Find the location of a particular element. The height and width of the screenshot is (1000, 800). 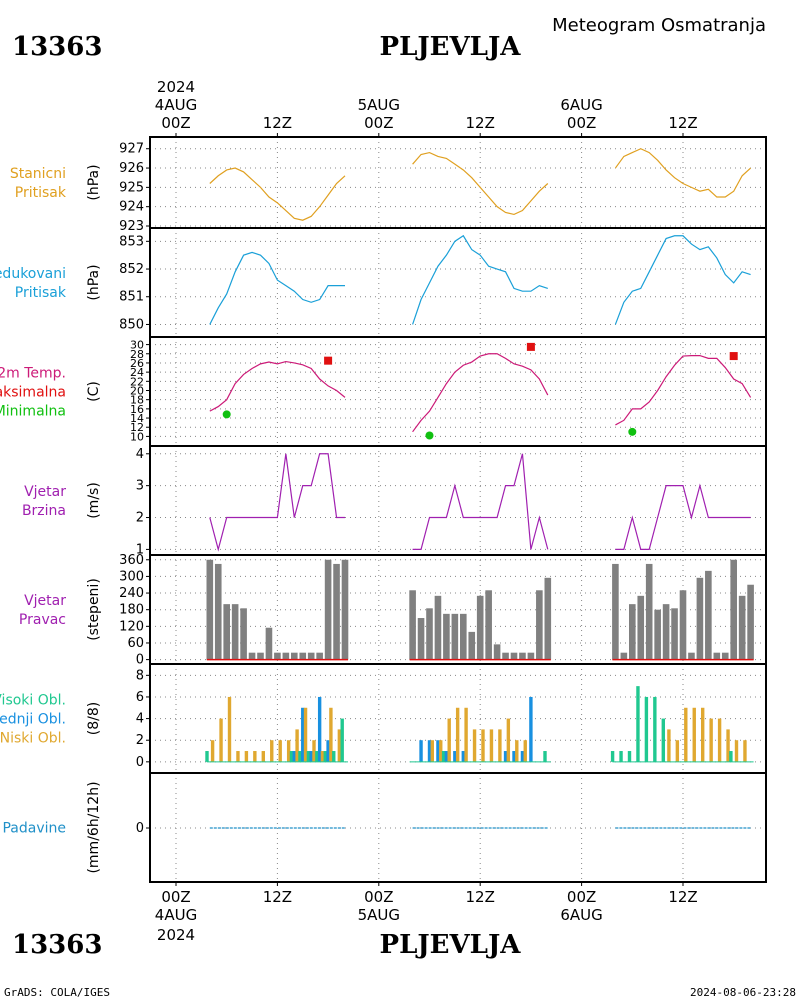

y-tick-label: 14 is located at coordinates (137, 418).